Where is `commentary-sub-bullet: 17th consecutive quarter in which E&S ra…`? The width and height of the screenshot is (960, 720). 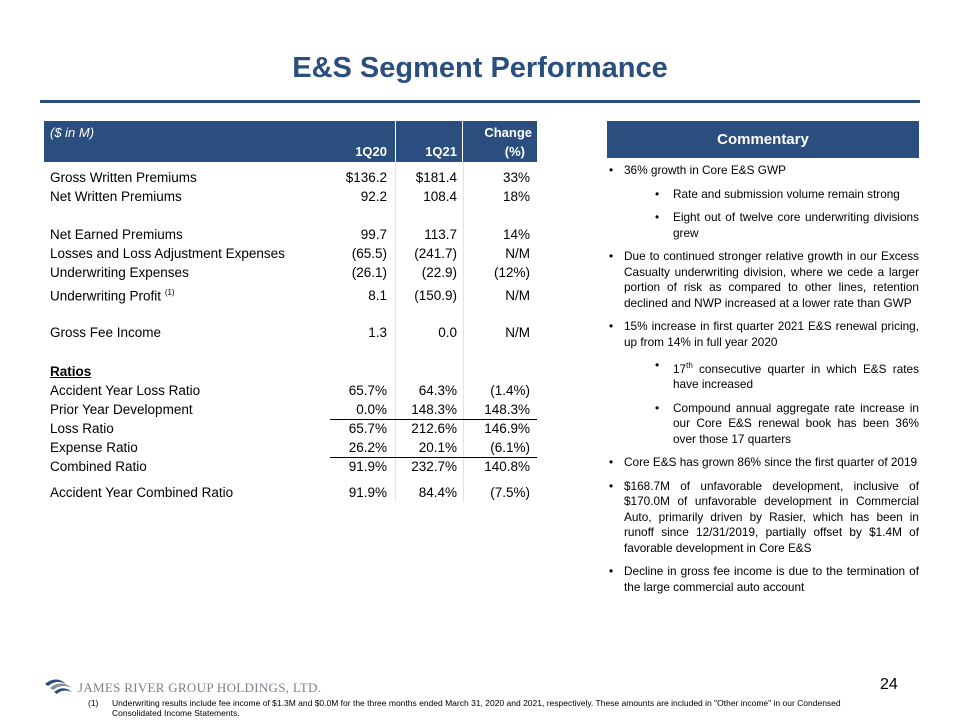 commentary-sub-bullet: 17th consecutive quarter in which E&S ra… is located at coordinates (763, 375).